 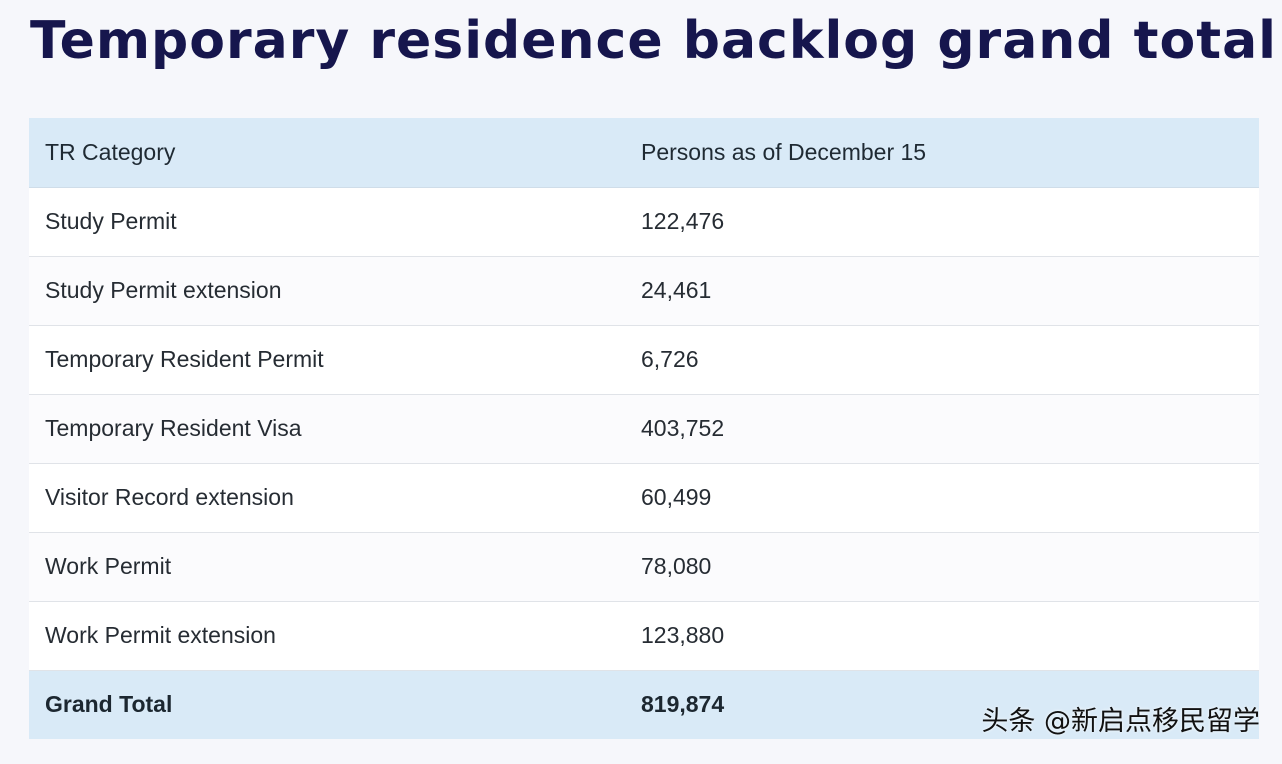 What do you see at coordinates (942, 704) in the screenshot?
I see `grand-total-value: 819,874` at bounding box center [942, 704].